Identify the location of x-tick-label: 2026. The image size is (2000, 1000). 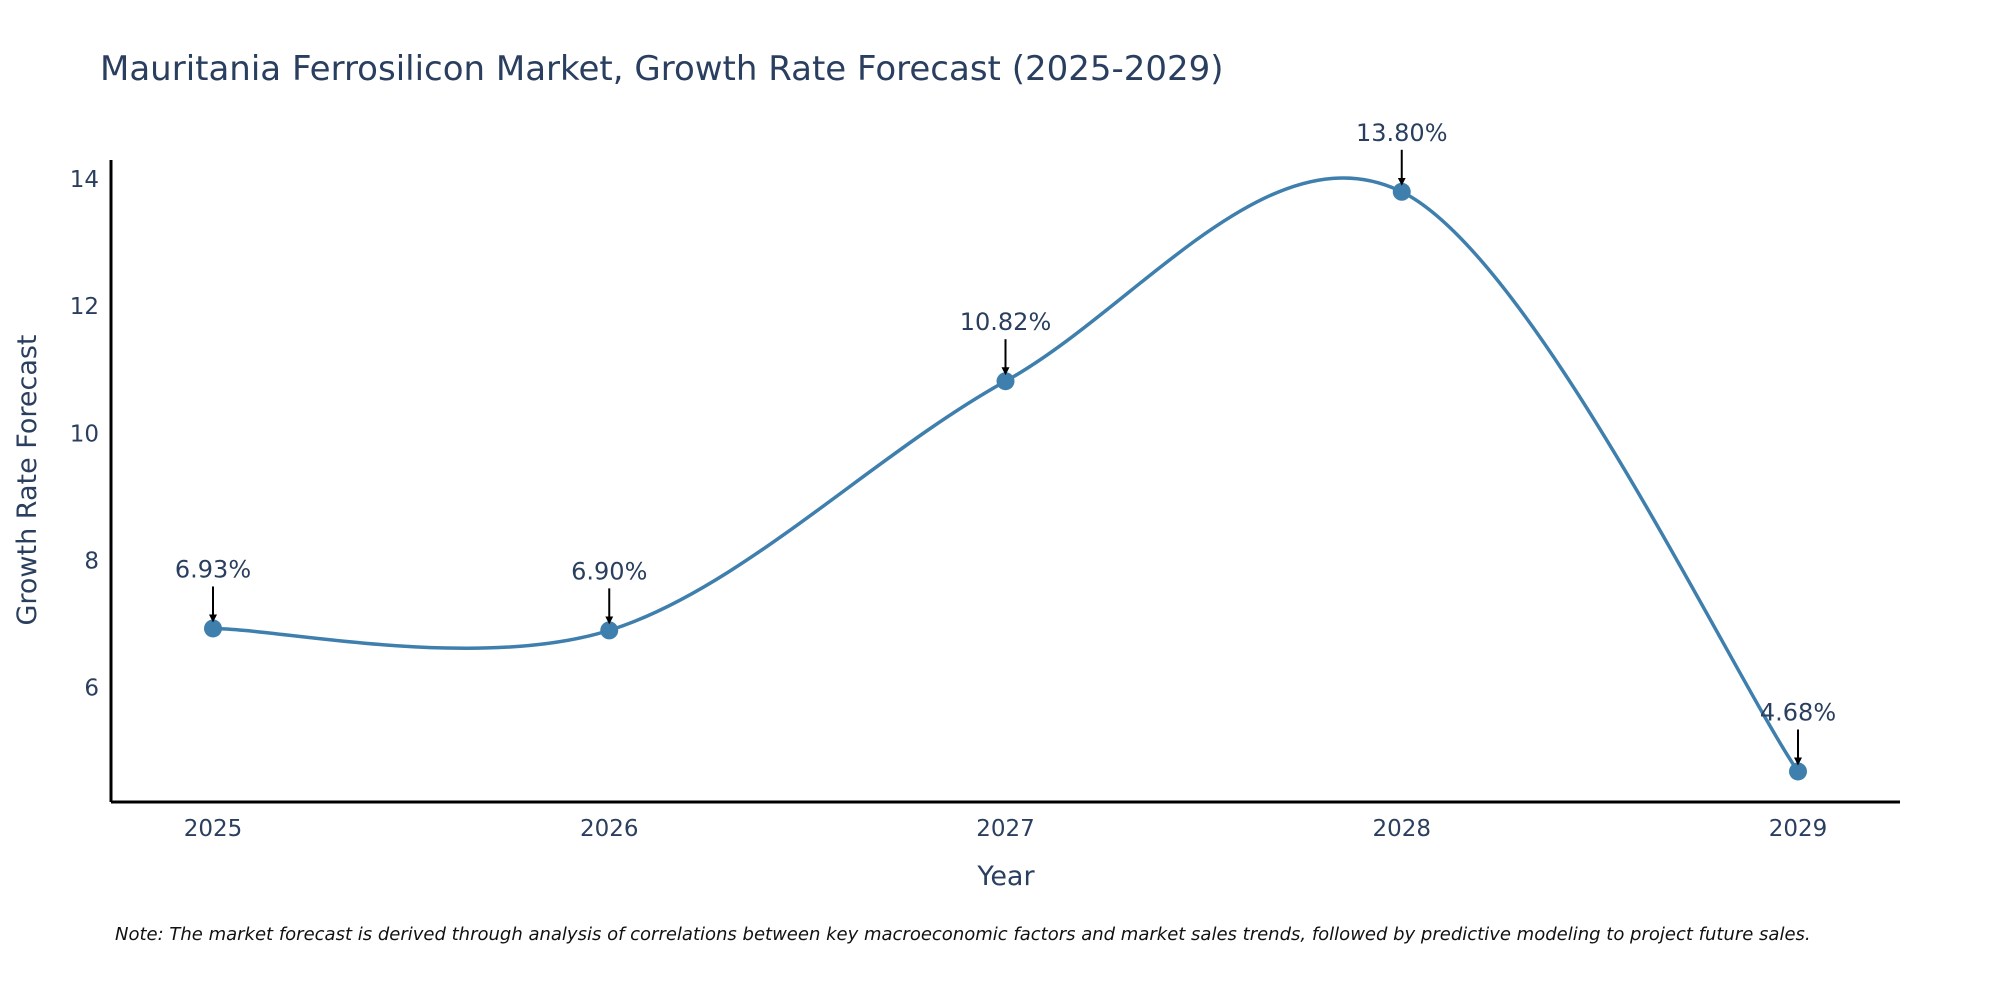
(609, 829).